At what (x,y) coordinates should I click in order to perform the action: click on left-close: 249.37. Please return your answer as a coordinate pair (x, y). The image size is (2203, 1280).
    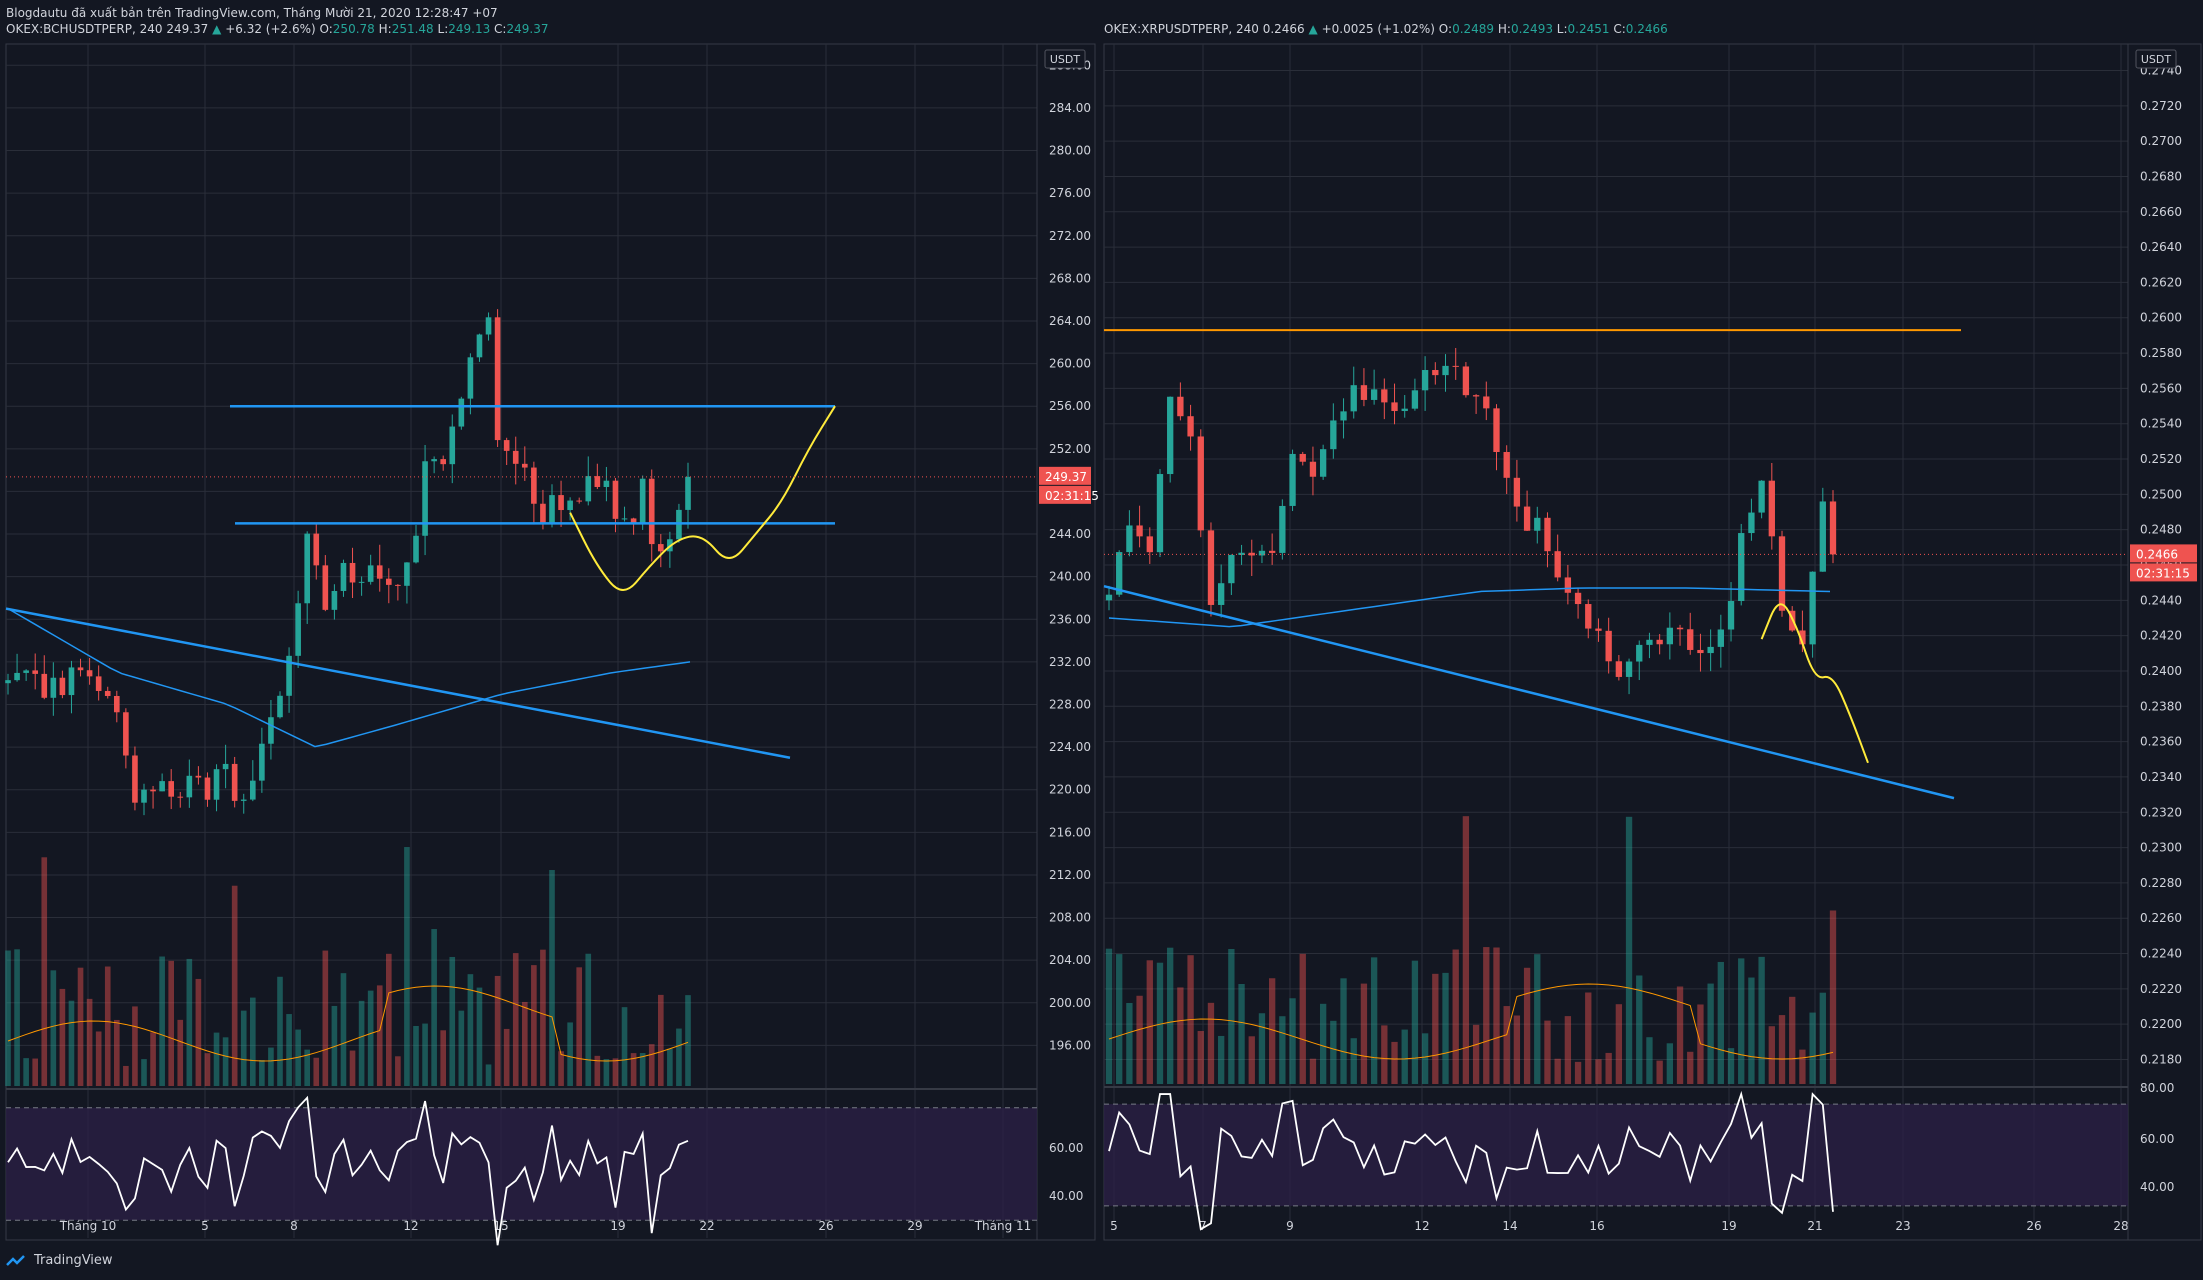
    Looking at the image, I should click on (527, 29).